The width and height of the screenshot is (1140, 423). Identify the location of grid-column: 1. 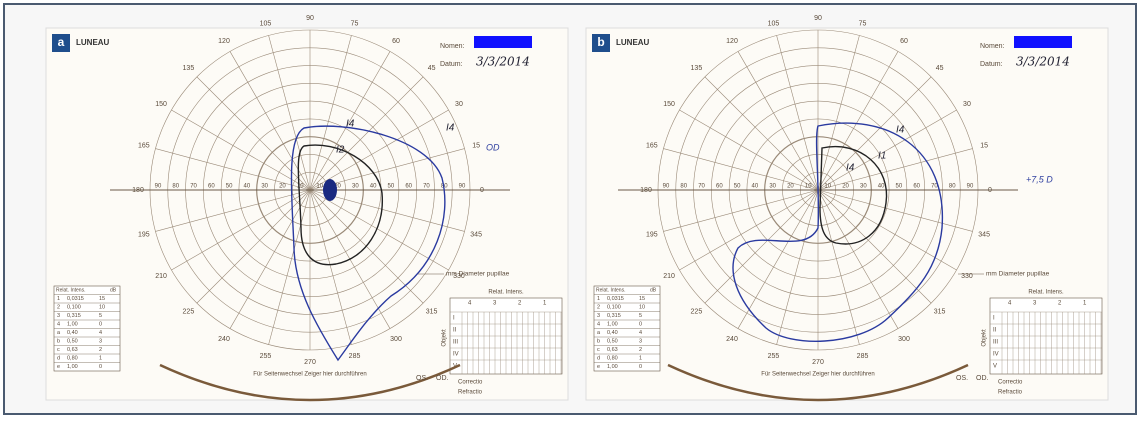
(1085, 304).